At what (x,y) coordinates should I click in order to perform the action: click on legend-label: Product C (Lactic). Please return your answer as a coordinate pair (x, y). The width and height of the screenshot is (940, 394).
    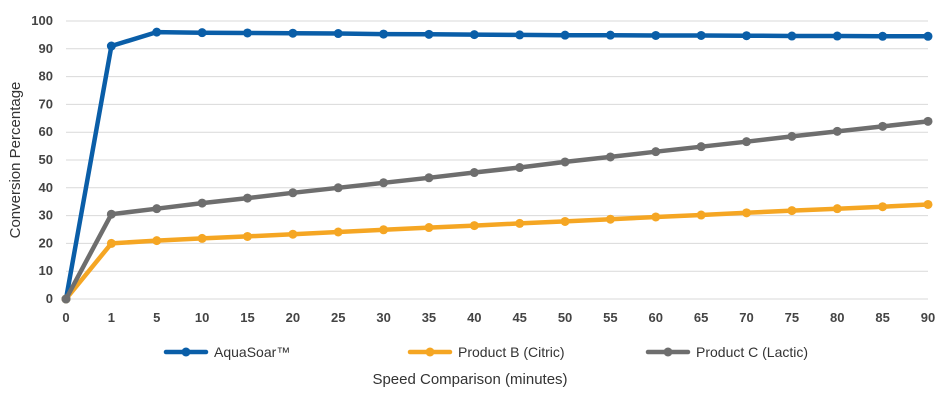
    Looking at the image, I should click on (752, 352).